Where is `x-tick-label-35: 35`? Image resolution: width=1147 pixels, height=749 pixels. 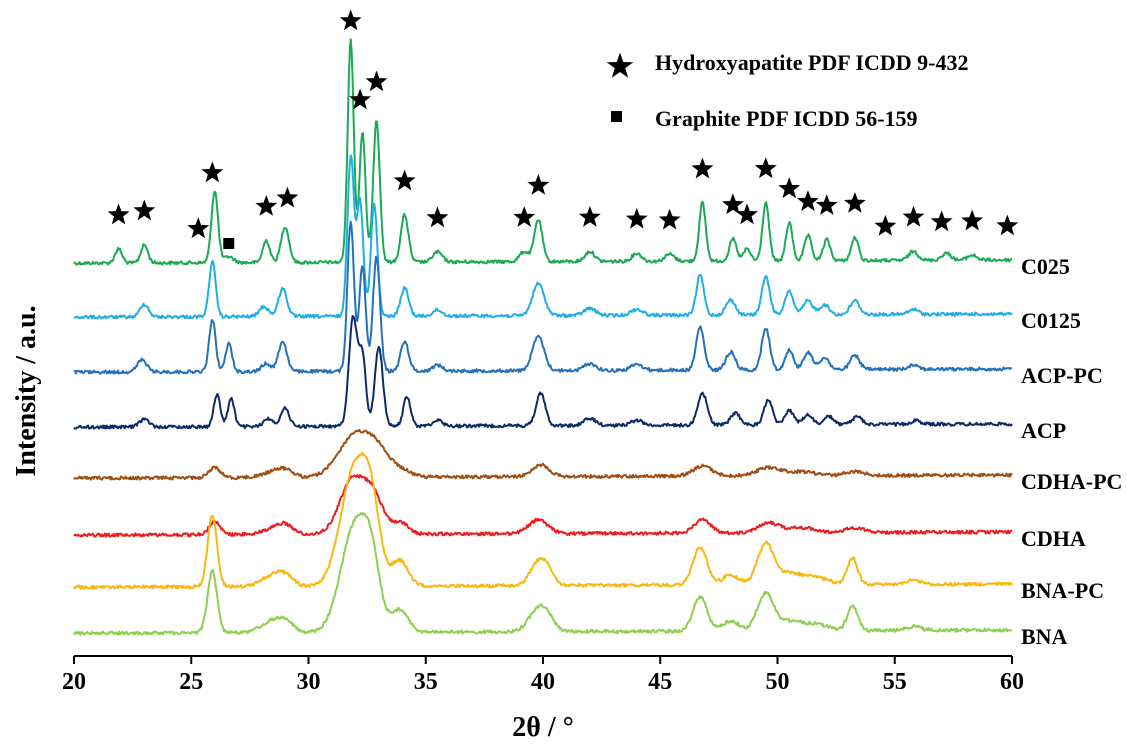 x-tick-label-35: 35 is located at coordinates (426, 682).